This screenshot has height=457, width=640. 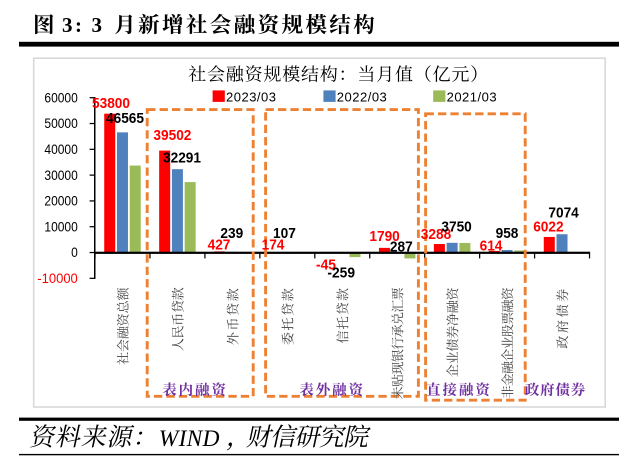 What do you see at coordinates (548, 226) in the screenshot?
I see `svg-text: 6022` at bounding box center [548, 226].